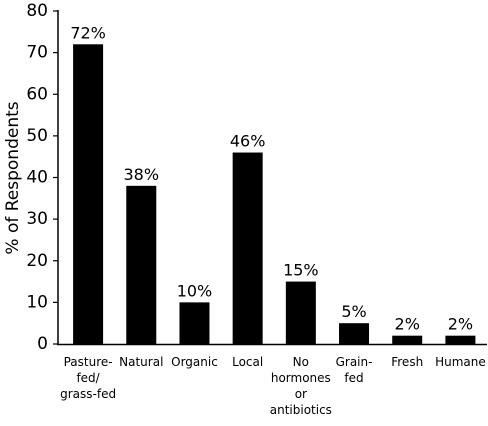 The height and width of the screenshot is (426, 488). What do you see at coordinates (37, 11) in the screenshot?
I see `y-tick-label: 80` at bounding box center [37, 11].